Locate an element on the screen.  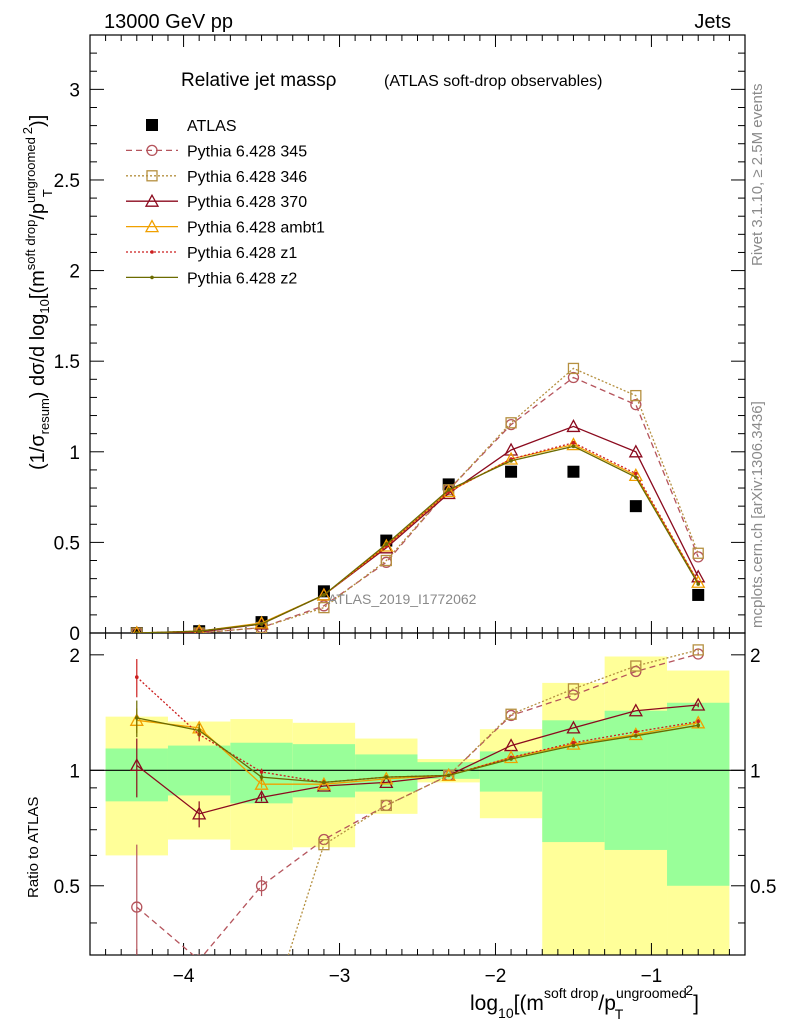
main-y-tick-label: 0 is located at coordinates (74, 634).